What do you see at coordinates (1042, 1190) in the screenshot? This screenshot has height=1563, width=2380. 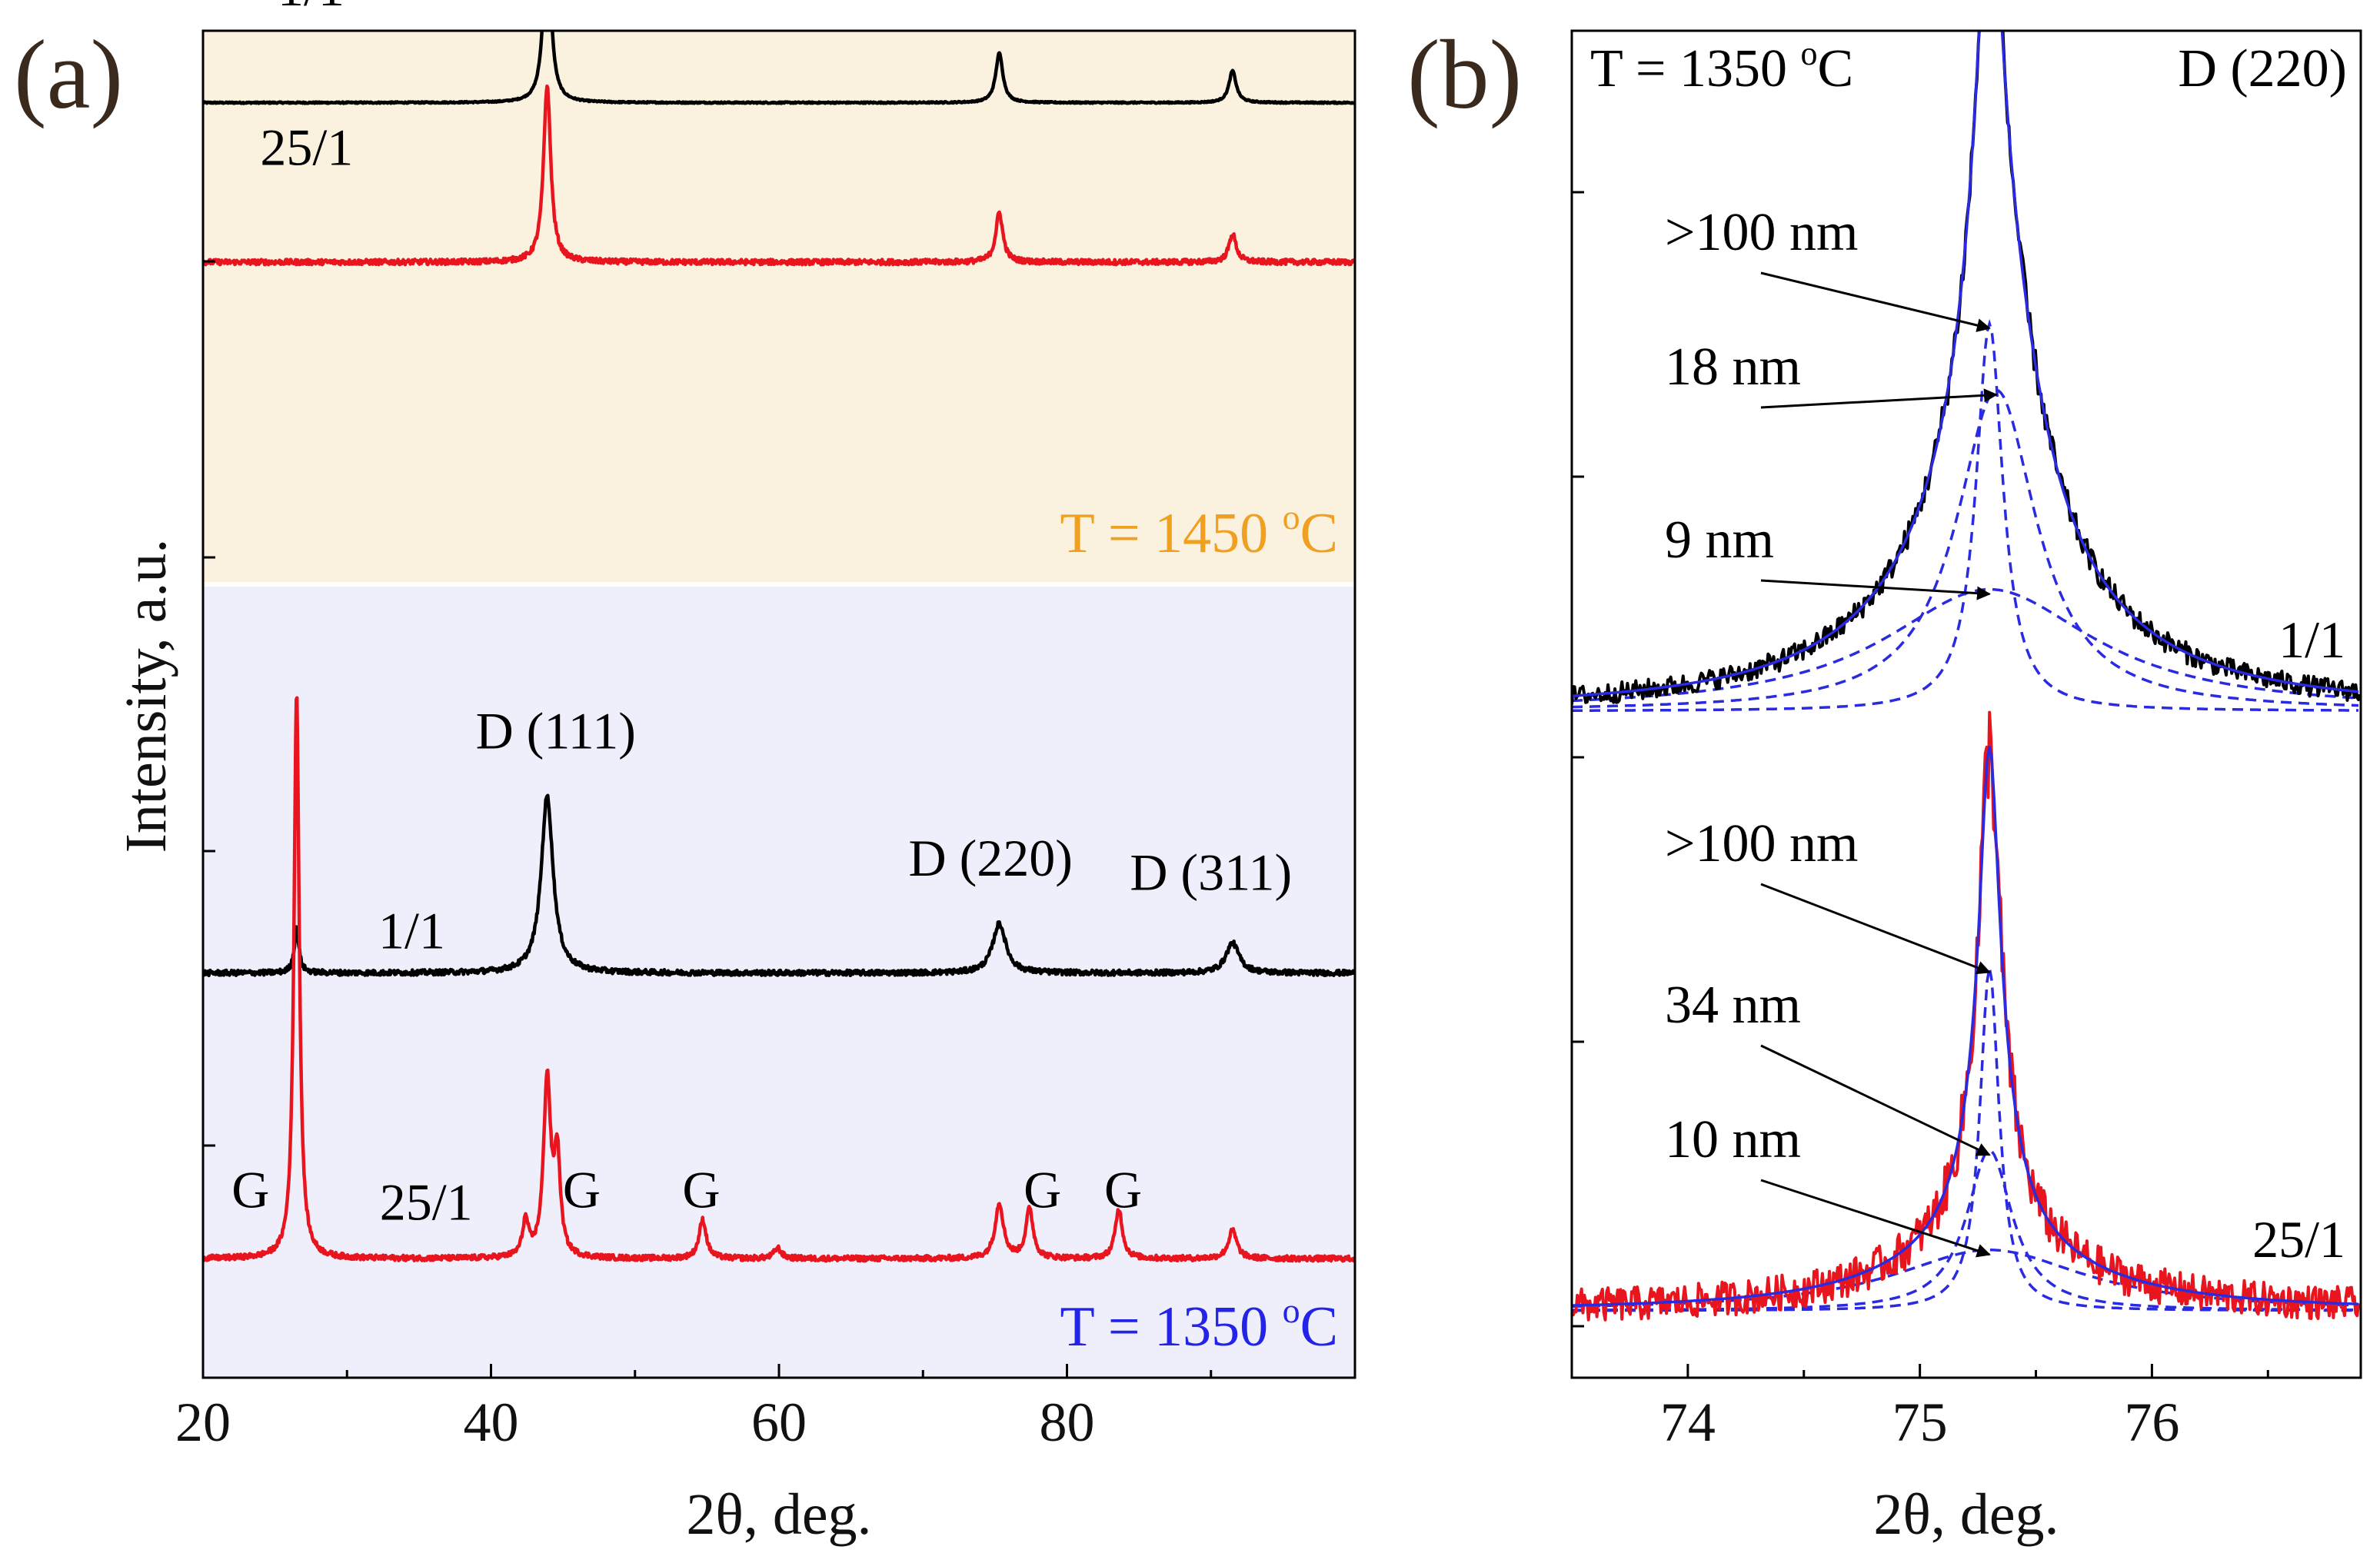 I see `annotation-10: G` at bounding box center [1042, 1190].